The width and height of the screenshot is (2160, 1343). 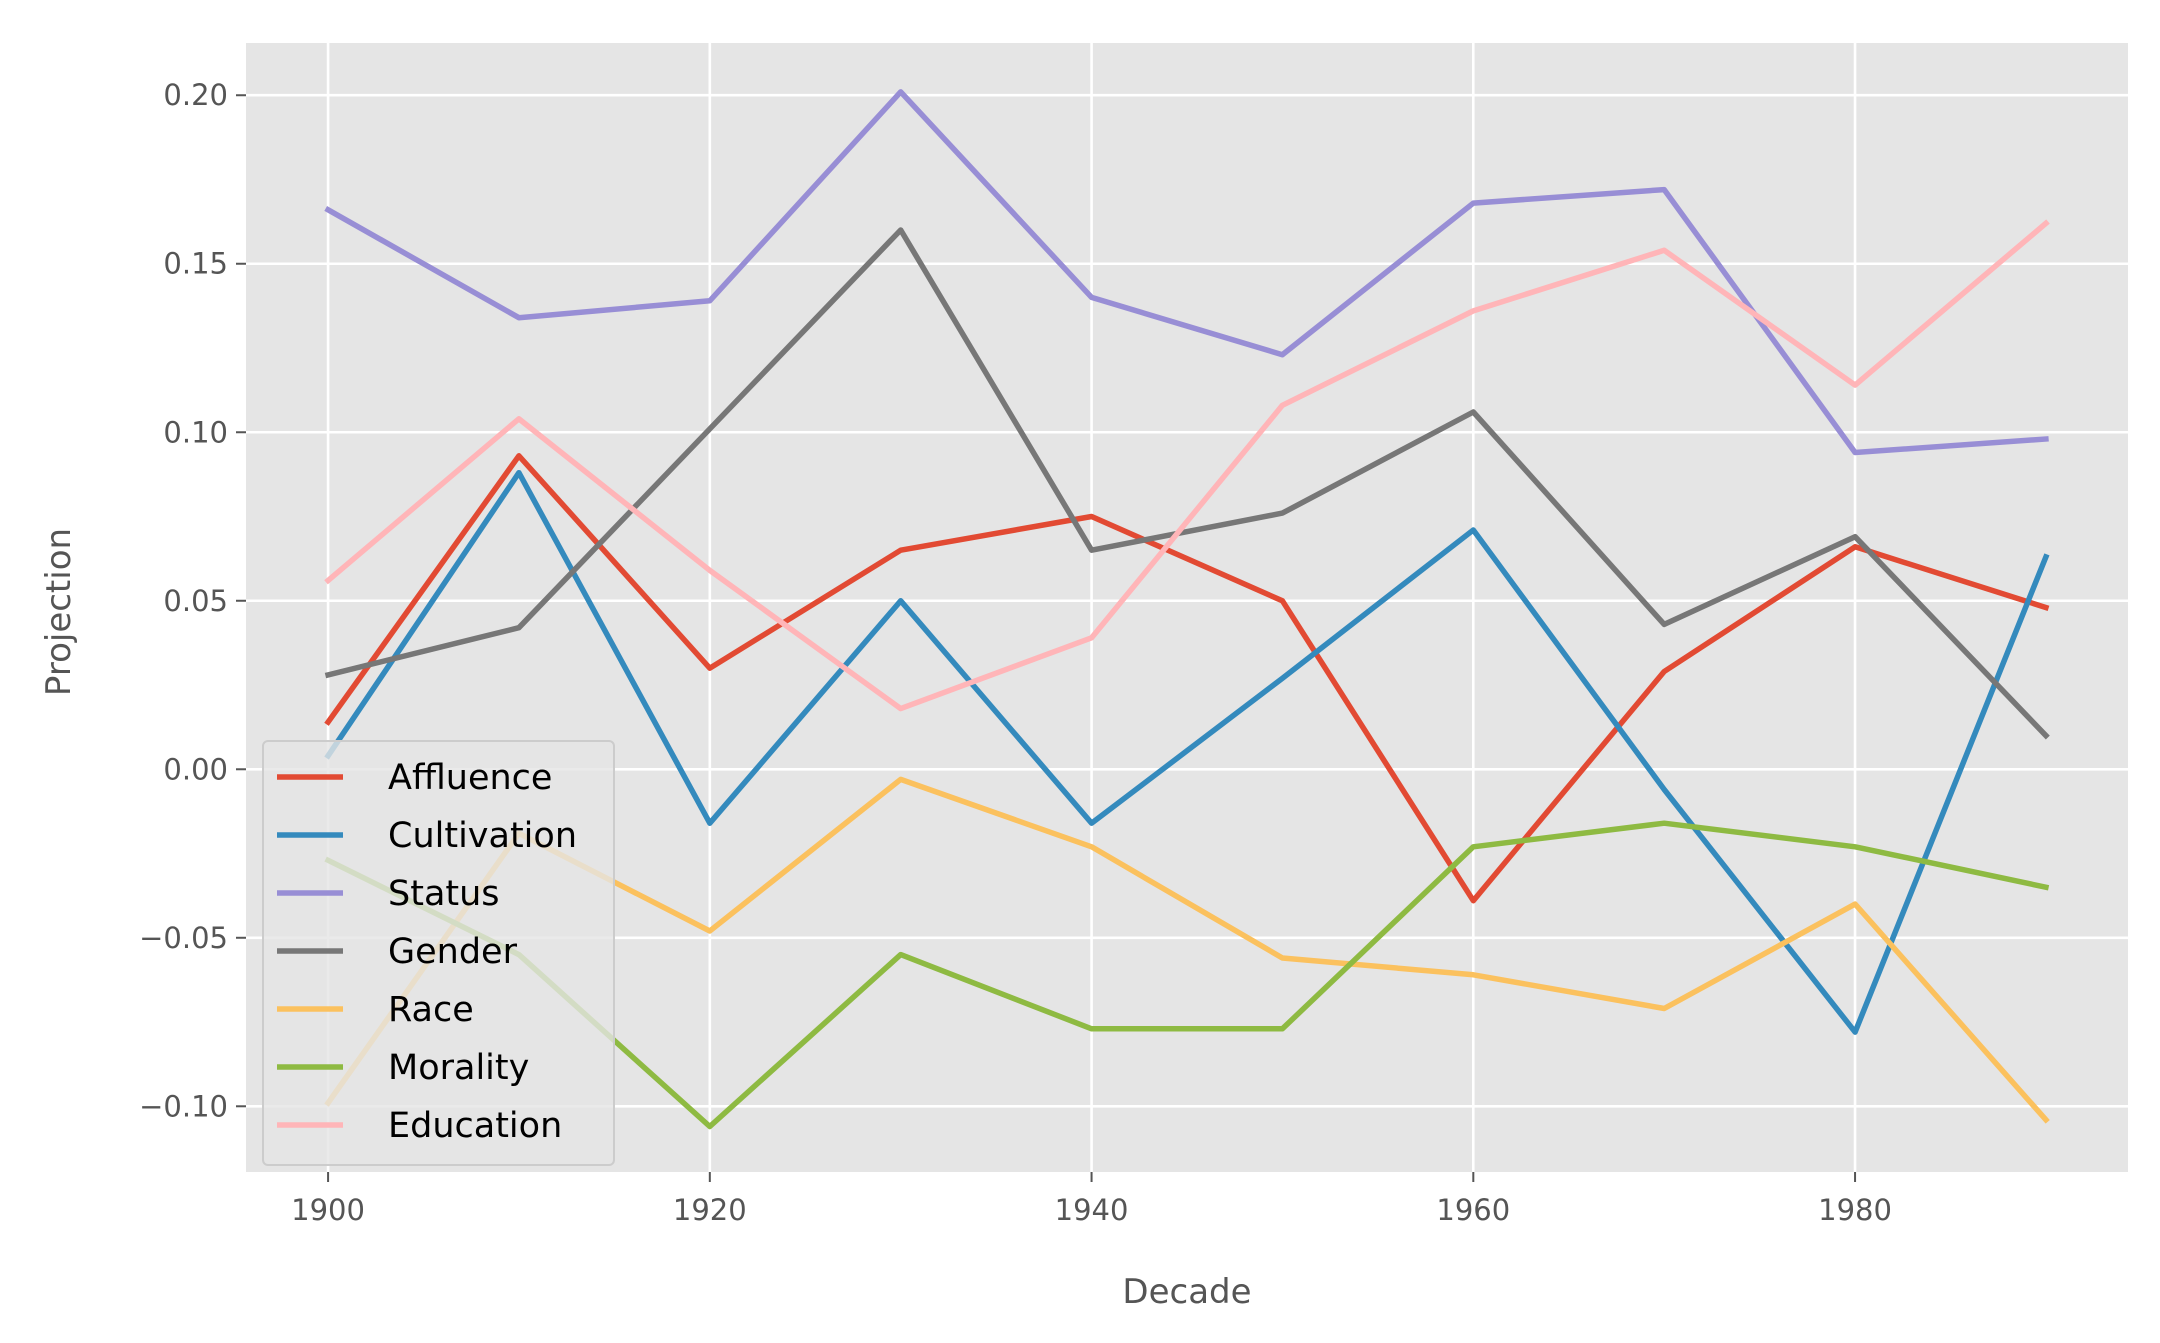 I want to click on legend-box, so click(x=438, y=953).